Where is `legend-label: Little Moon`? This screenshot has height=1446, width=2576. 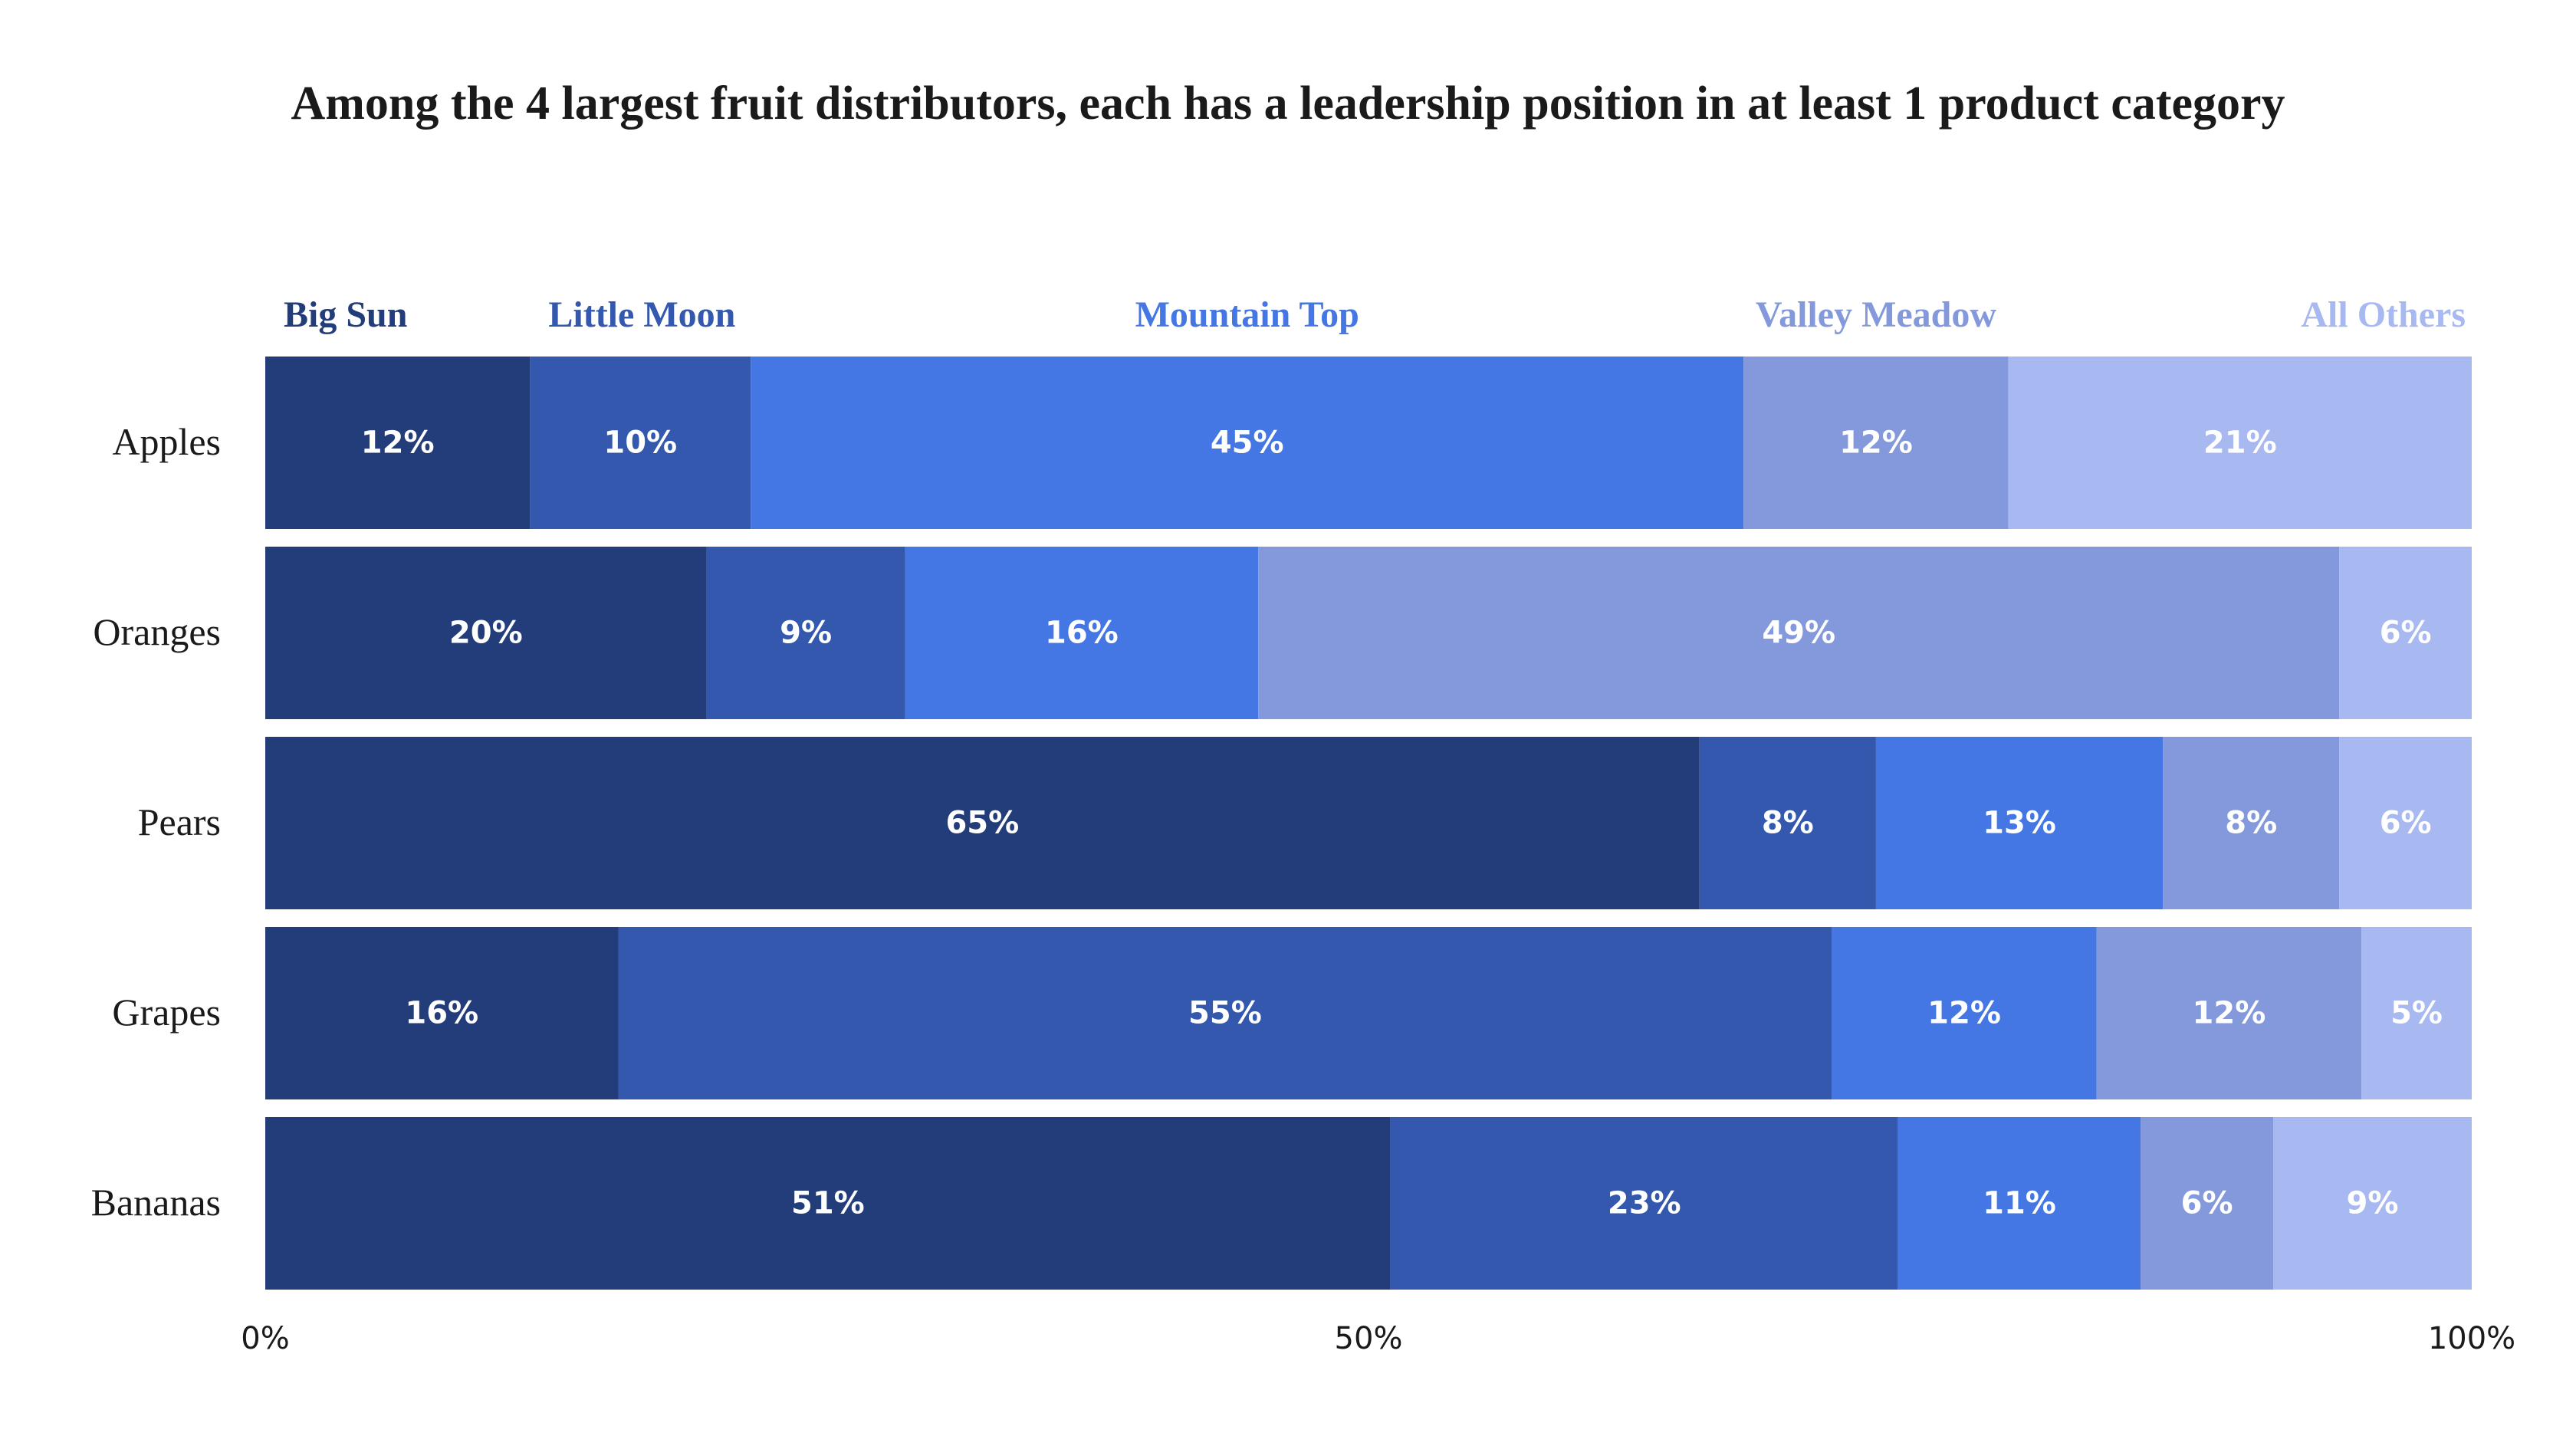
legend-label: Little Moon is located at coordinates (641, 314).